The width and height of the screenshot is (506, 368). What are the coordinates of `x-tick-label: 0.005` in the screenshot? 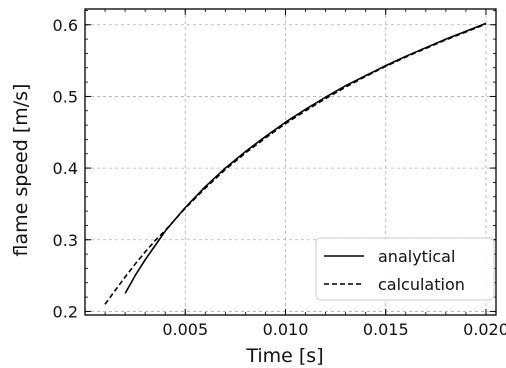 It's located at (185, 329).